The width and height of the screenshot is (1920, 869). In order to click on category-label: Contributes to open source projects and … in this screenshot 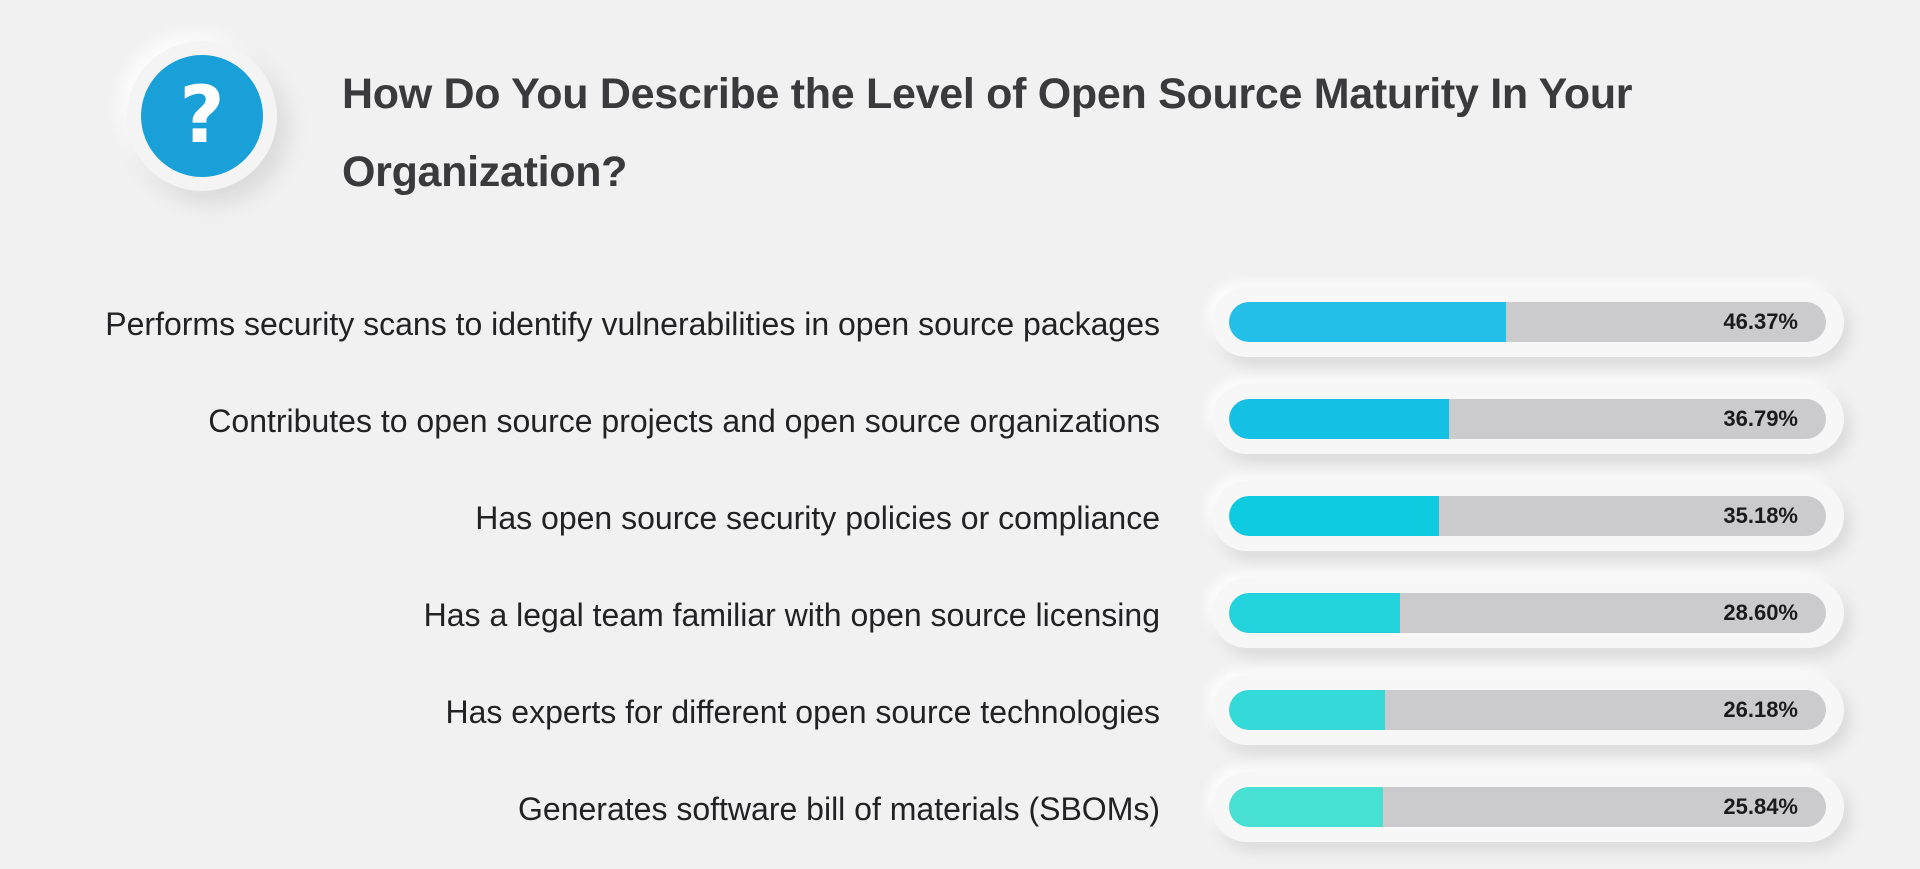, I will do `click(684, 421)`.